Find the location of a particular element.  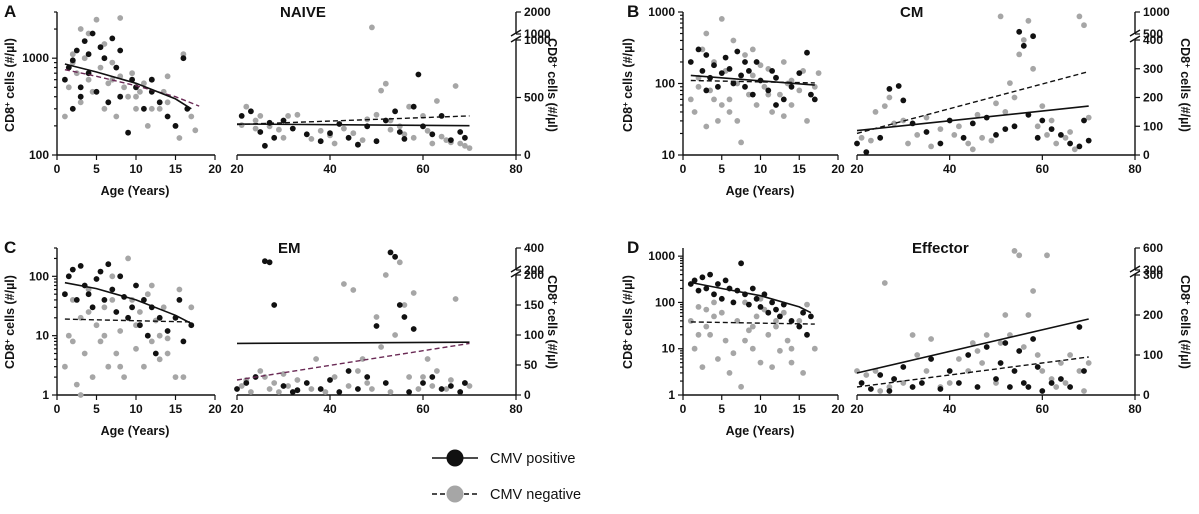

left-y-axis-label: CD8+ cells (#/µl) is located at coordinates (10, 322).